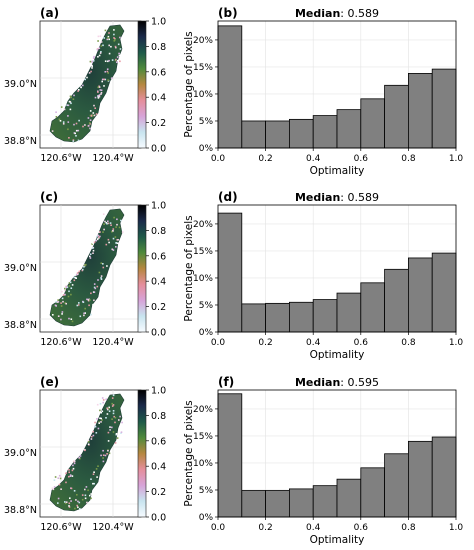  What do you see at coordinates (158, 333) in the screenshot?
I see `colorbar-tick-label: 0.0` at bounding box center [158, 333].